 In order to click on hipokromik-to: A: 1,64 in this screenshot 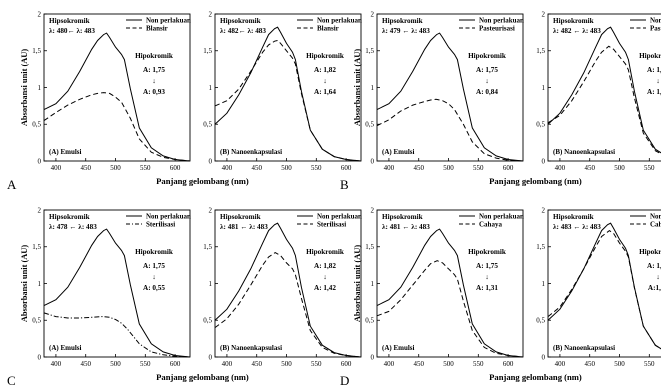, I will do `click(325, 92)`.